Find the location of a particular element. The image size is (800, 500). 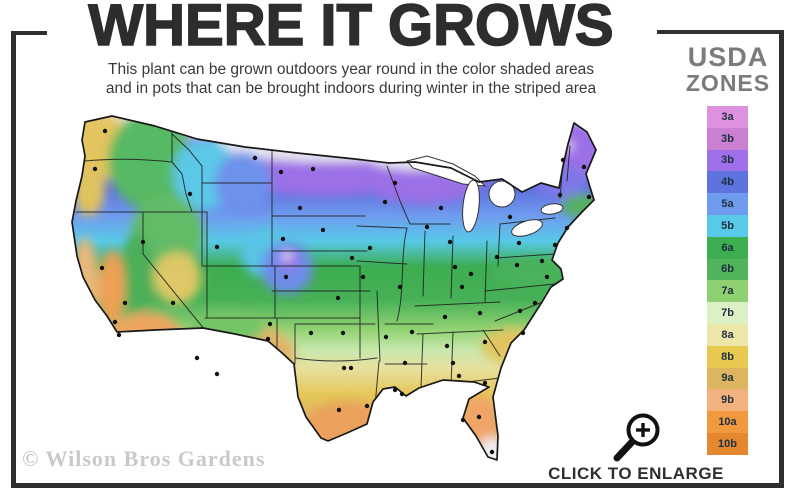

legend-zone-label: 4b is located at coordinates (727, 182).